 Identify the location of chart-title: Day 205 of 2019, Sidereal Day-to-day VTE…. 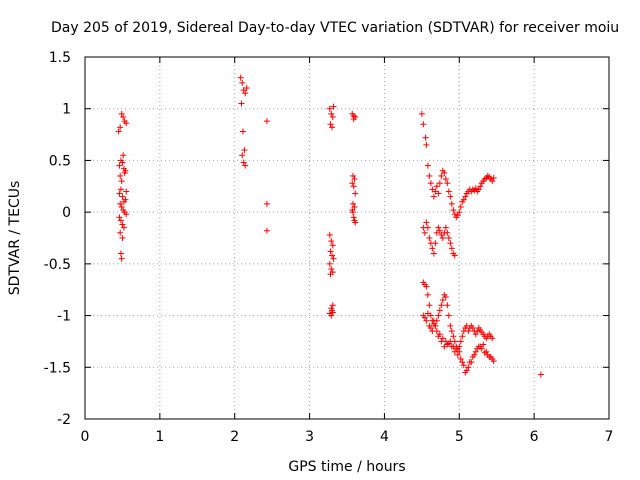
(335, 28).